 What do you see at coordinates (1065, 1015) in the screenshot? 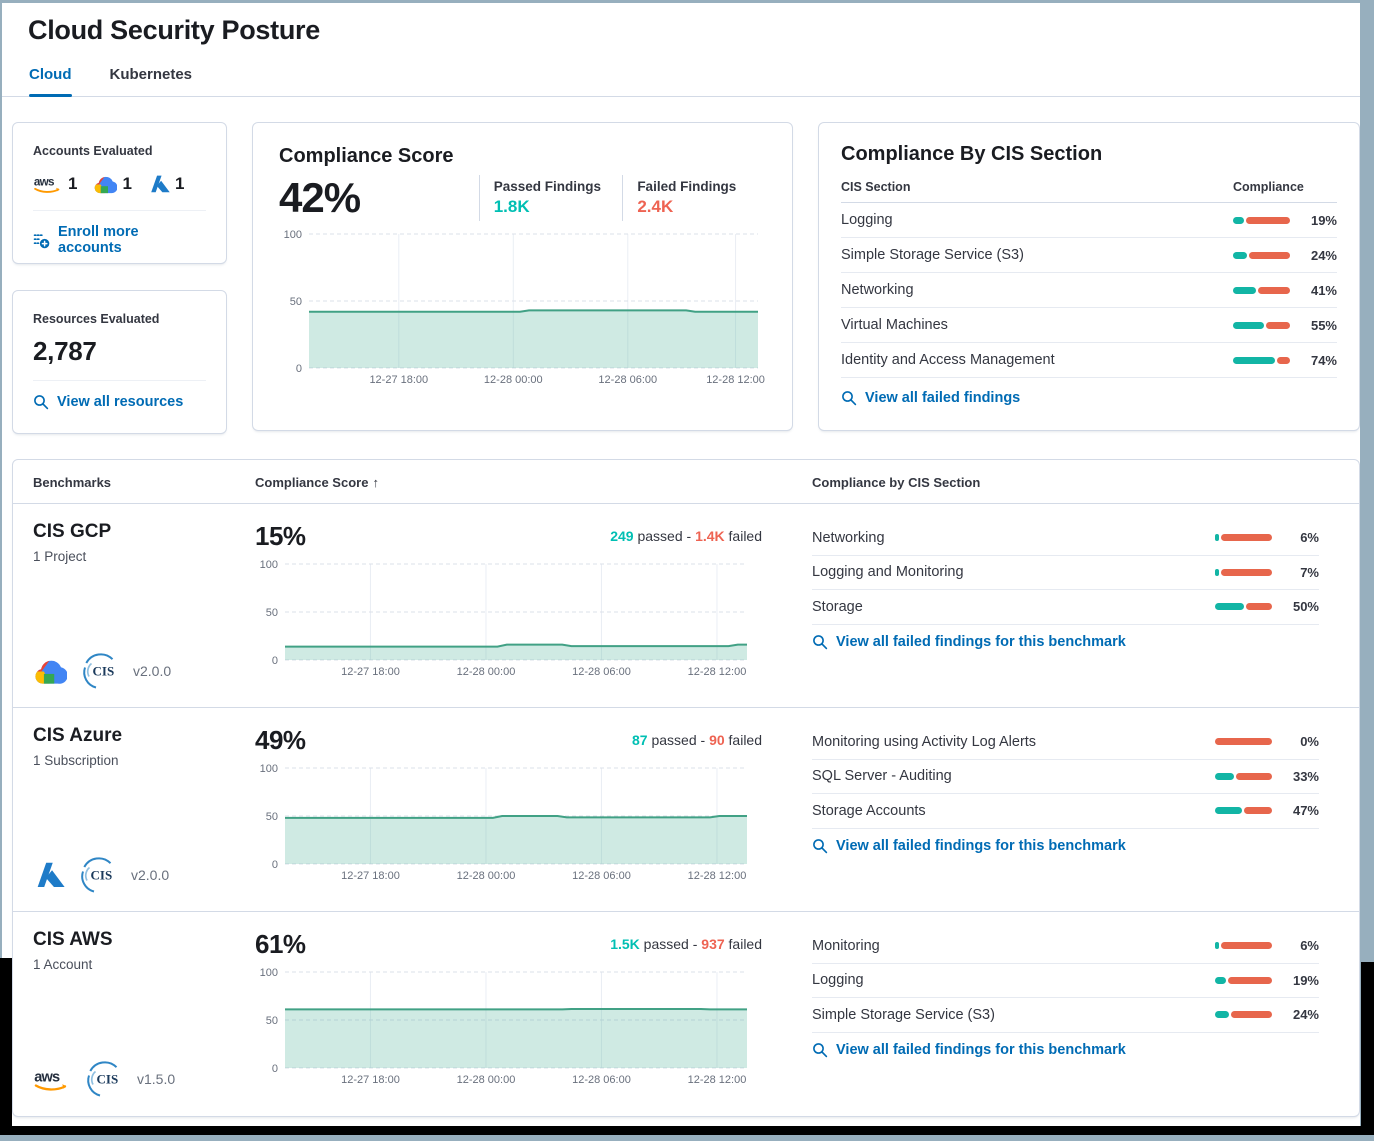
I see `benchmark-section-row: Simple Storage Service (S3) 24%` at bounding box center [1065, 1015].